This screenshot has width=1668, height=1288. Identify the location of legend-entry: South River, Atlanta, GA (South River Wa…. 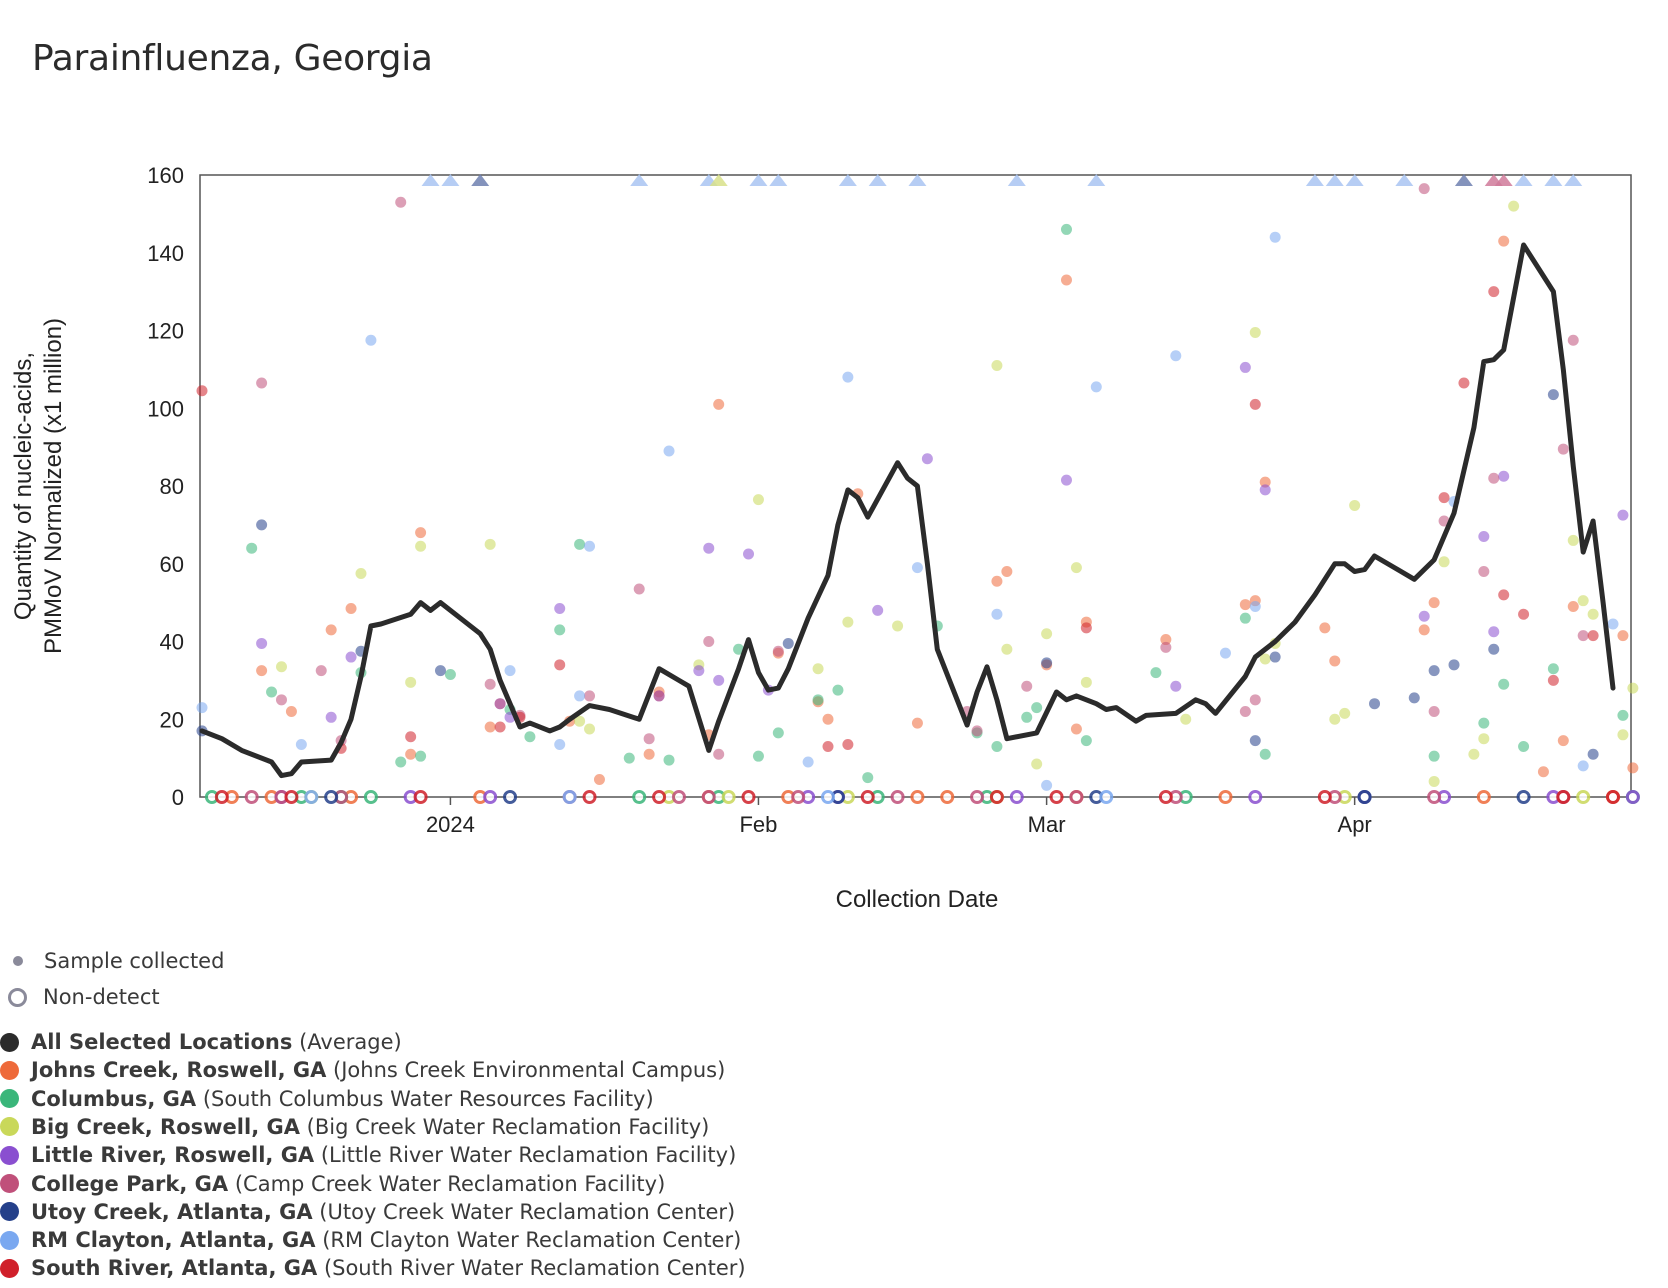
(373, 1268).